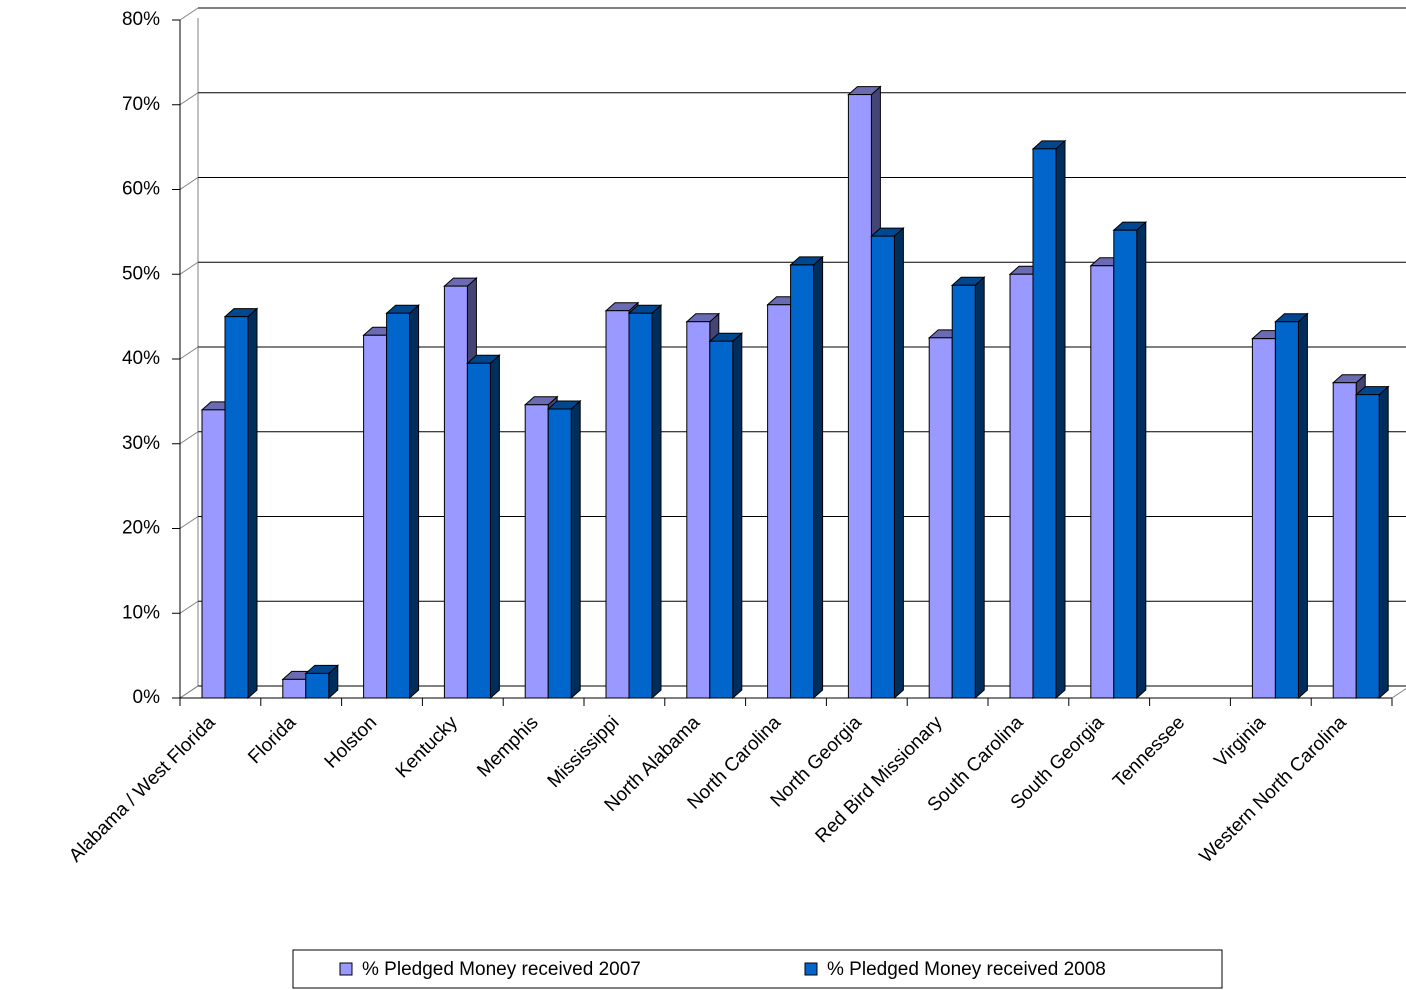 This screenshot has width=1406, height=990. I want to click on y-tick-label: 60%, so click(141, 189).